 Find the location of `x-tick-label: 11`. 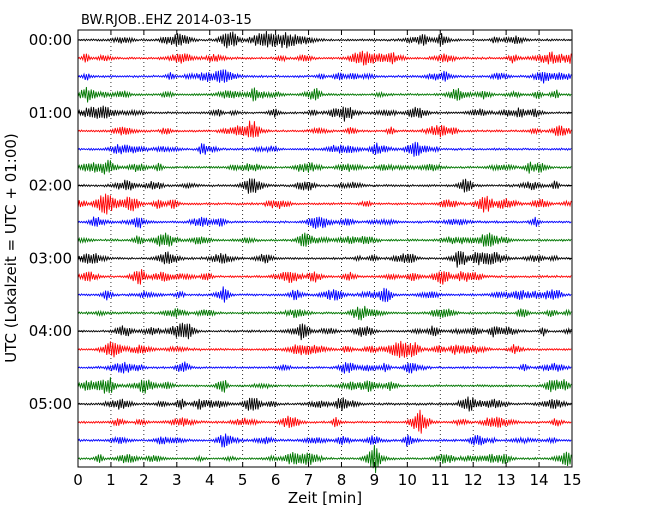

x-tick-label: 11 is located at coordinates (440, 480).